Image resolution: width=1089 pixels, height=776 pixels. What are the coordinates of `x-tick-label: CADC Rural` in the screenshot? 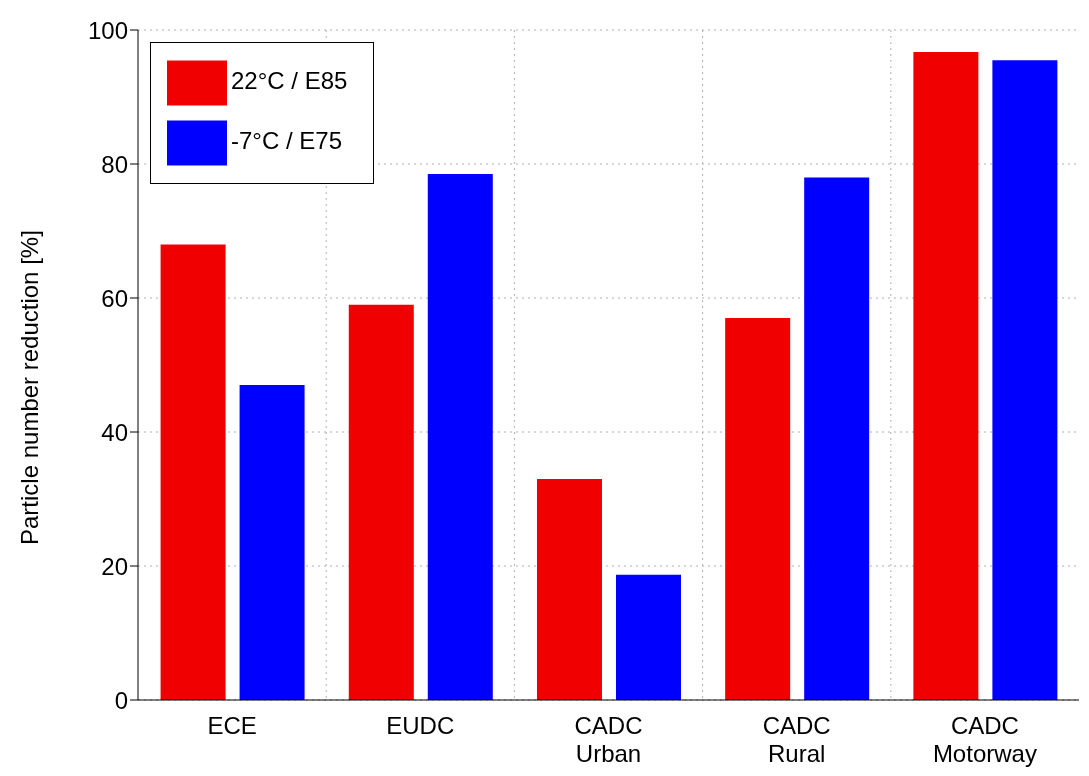 It's located at (796, 739).